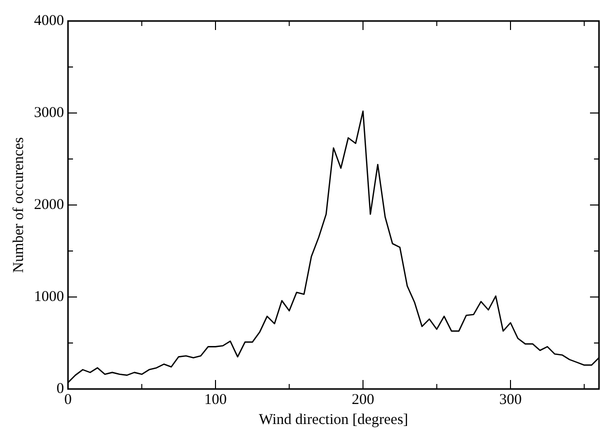 This screenshot has height=437, width=611. Describe the element at coordinates (363, 400) in the screenshot. I see `x-tick-label: 200` at that location.